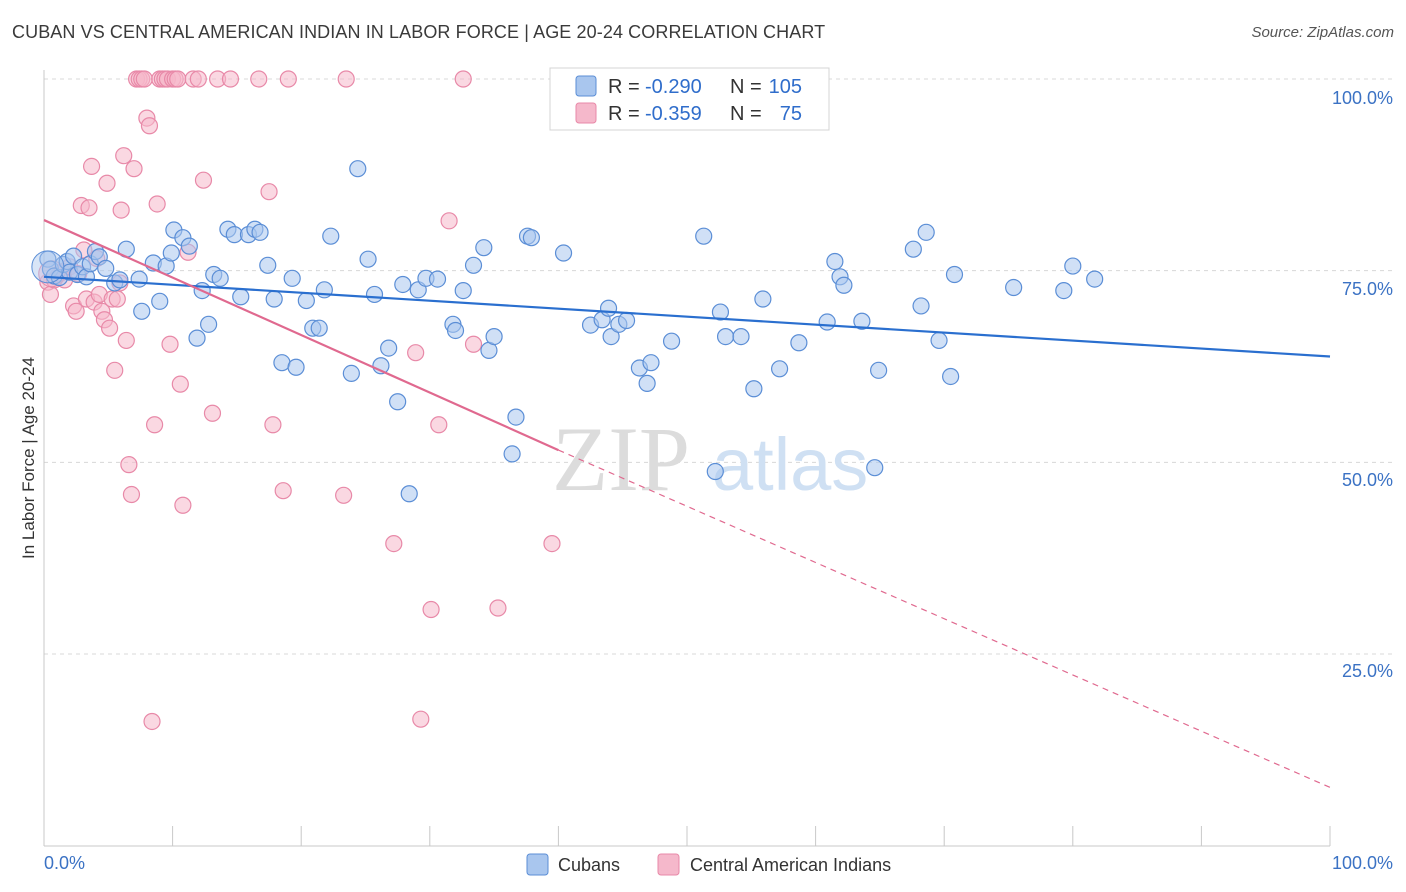 This screenshot has height=892, width=1406. What do you see at coordinates (1362, 384) in the screenshot?
I see `y-tick-labels: 100.0% 75.0% 50.0% 25.0%` at bounding box center [1362, 384].